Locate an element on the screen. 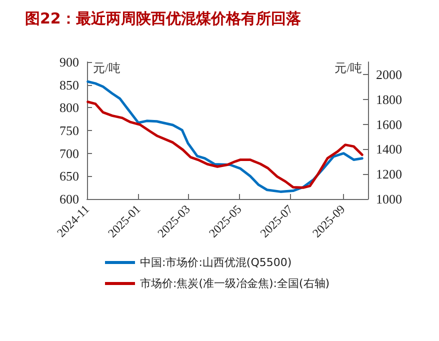  y-axis-title: 元/吨 is located at coordinates (106, 68).